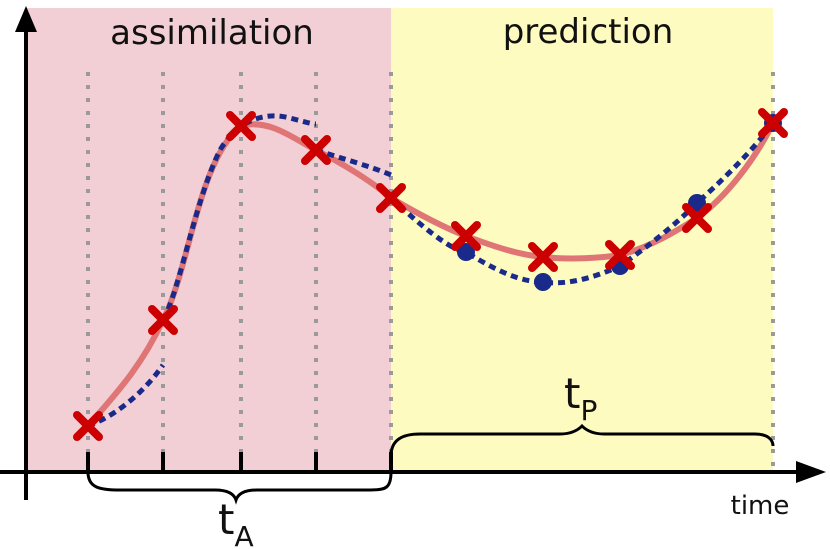  Describe the element at coordinates (572, 393) in the screenshot. I see `prediction-window-letter: t` at that location.